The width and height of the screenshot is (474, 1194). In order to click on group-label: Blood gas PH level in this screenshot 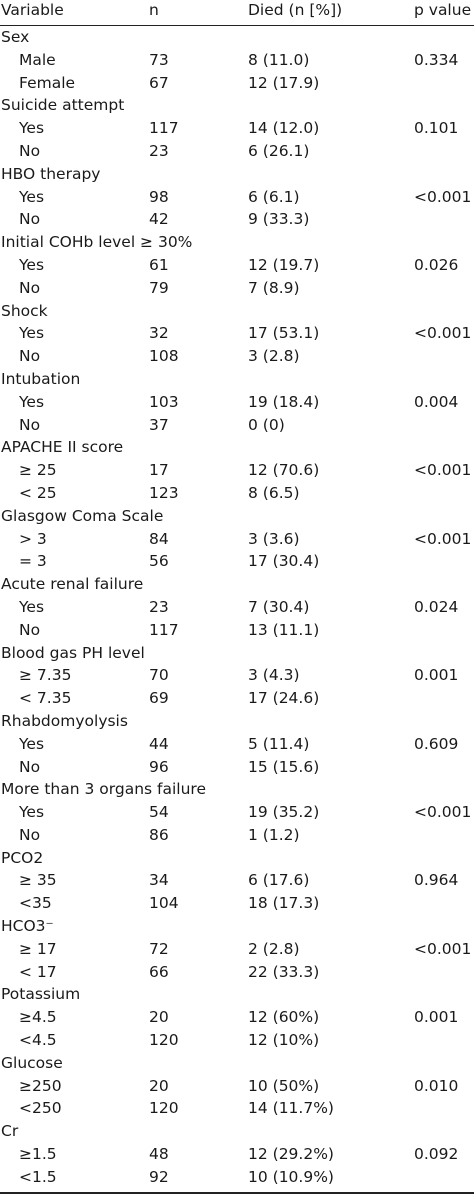, I will do `click(73, 652)`.